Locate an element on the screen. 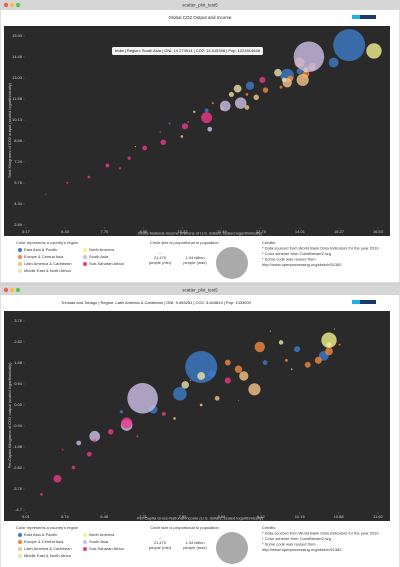  x-tick-label: 16.53 is located at coordinates (378, 231).